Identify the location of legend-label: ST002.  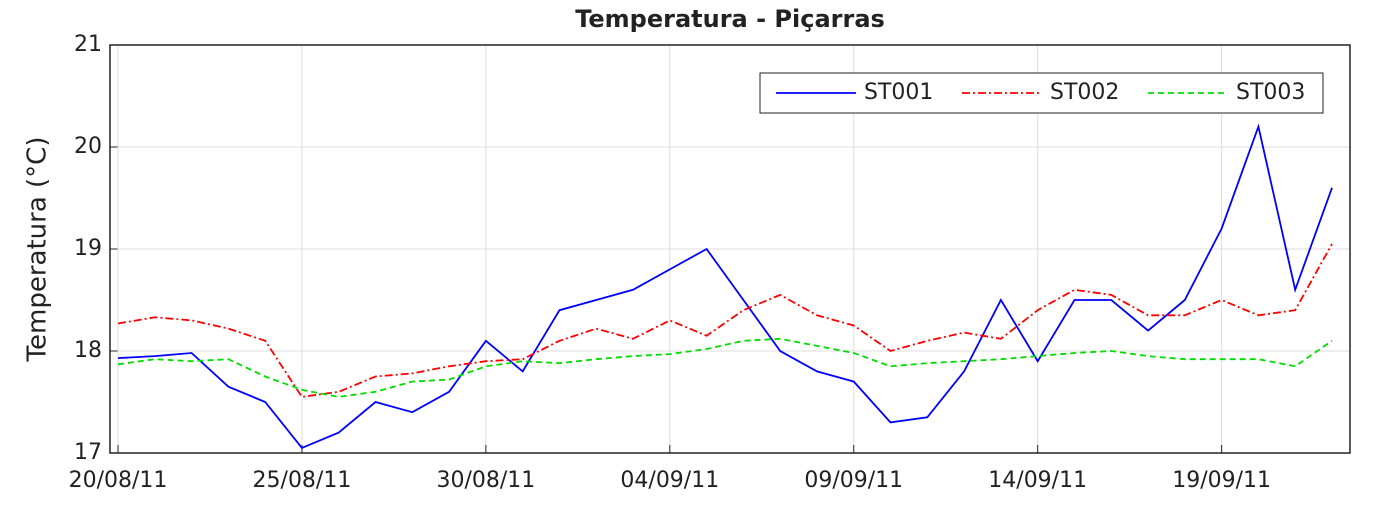
(1084, 92).